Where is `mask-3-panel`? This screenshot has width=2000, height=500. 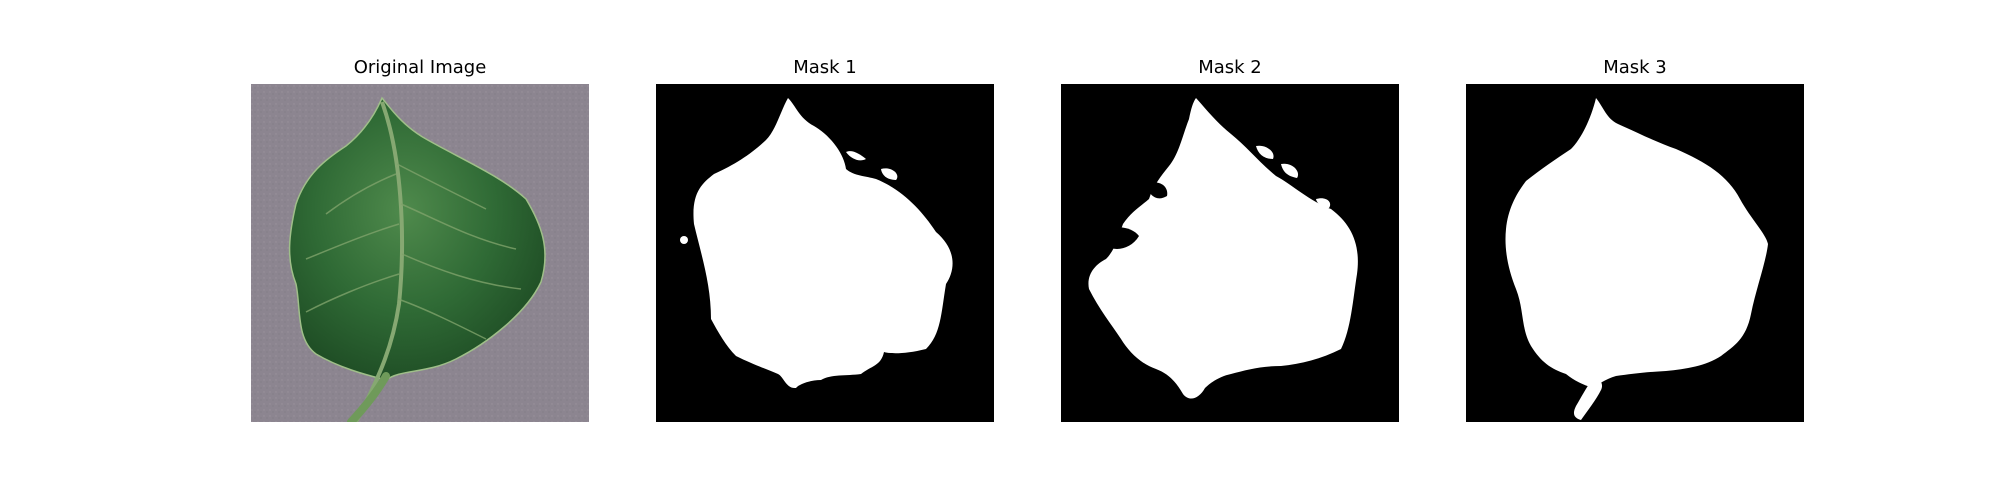
mask-3-panel is located at coordinates (1635, 253).